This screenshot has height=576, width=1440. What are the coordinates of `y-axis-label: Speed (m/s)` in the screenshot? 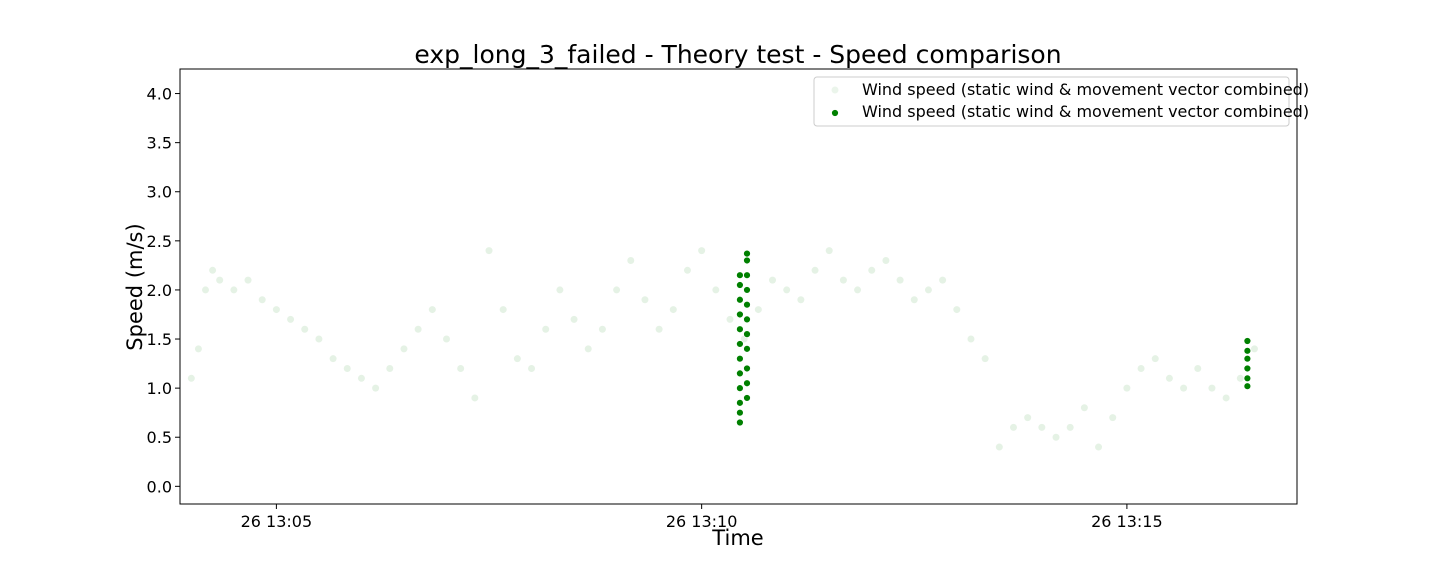 It's located at (135, 286).